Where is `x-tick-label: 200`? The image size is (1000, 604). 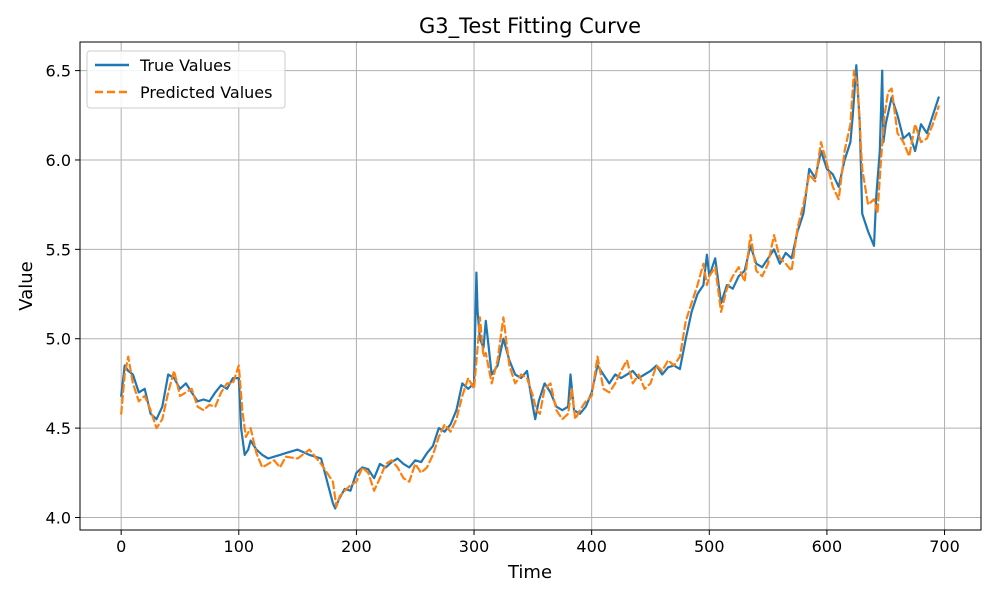 x-tick-label: 200 is located at coordinates (356, 546).